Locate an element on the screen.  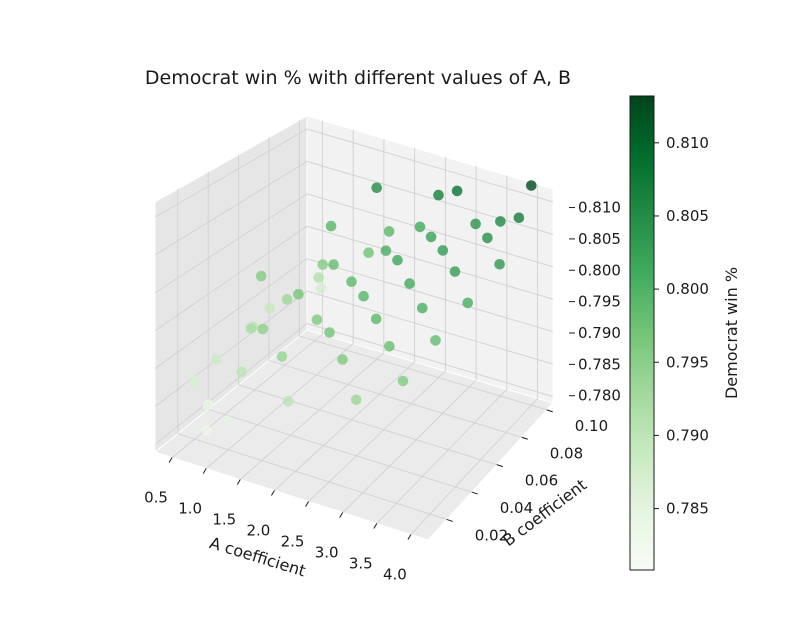
colorbar-gradient is located at coordinates (642, 333).